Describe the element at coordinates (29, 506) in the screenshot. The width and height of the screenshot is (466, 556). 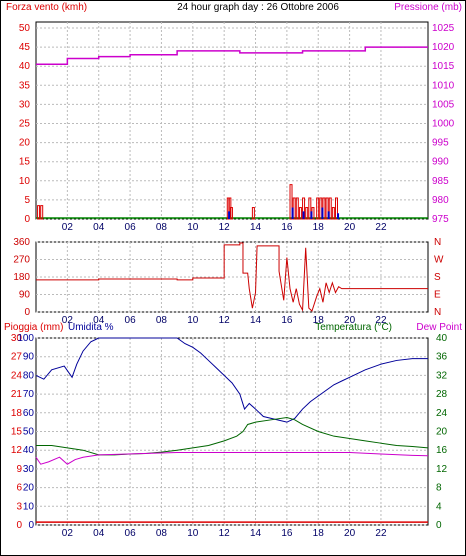
I see `humidity-tick-label: 10` at that location.